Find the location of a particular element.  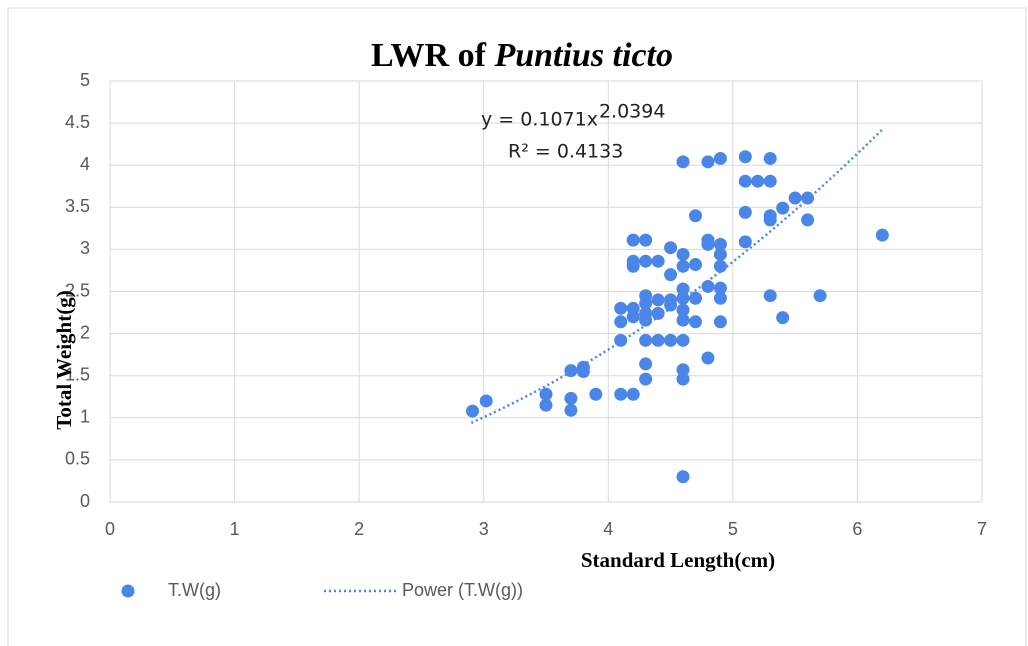

x-tick-label: 6 is located at coordinates (857, 529).